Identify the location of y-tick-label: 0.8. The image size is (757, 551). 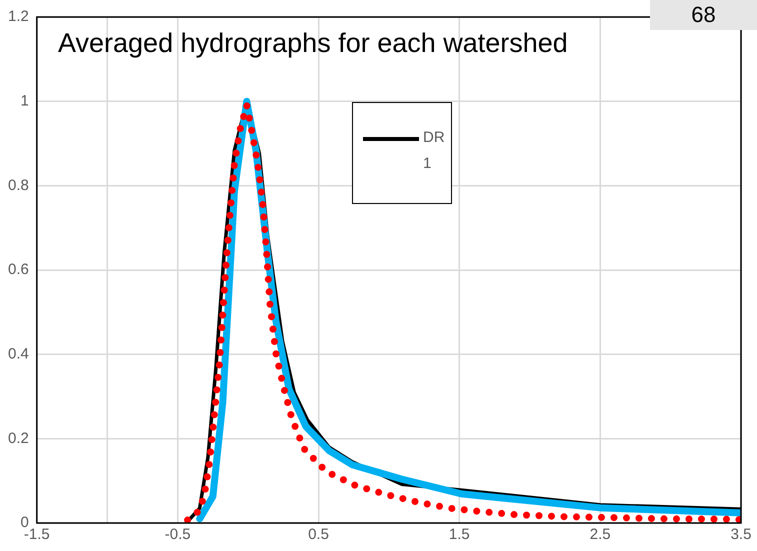
(18, 185).